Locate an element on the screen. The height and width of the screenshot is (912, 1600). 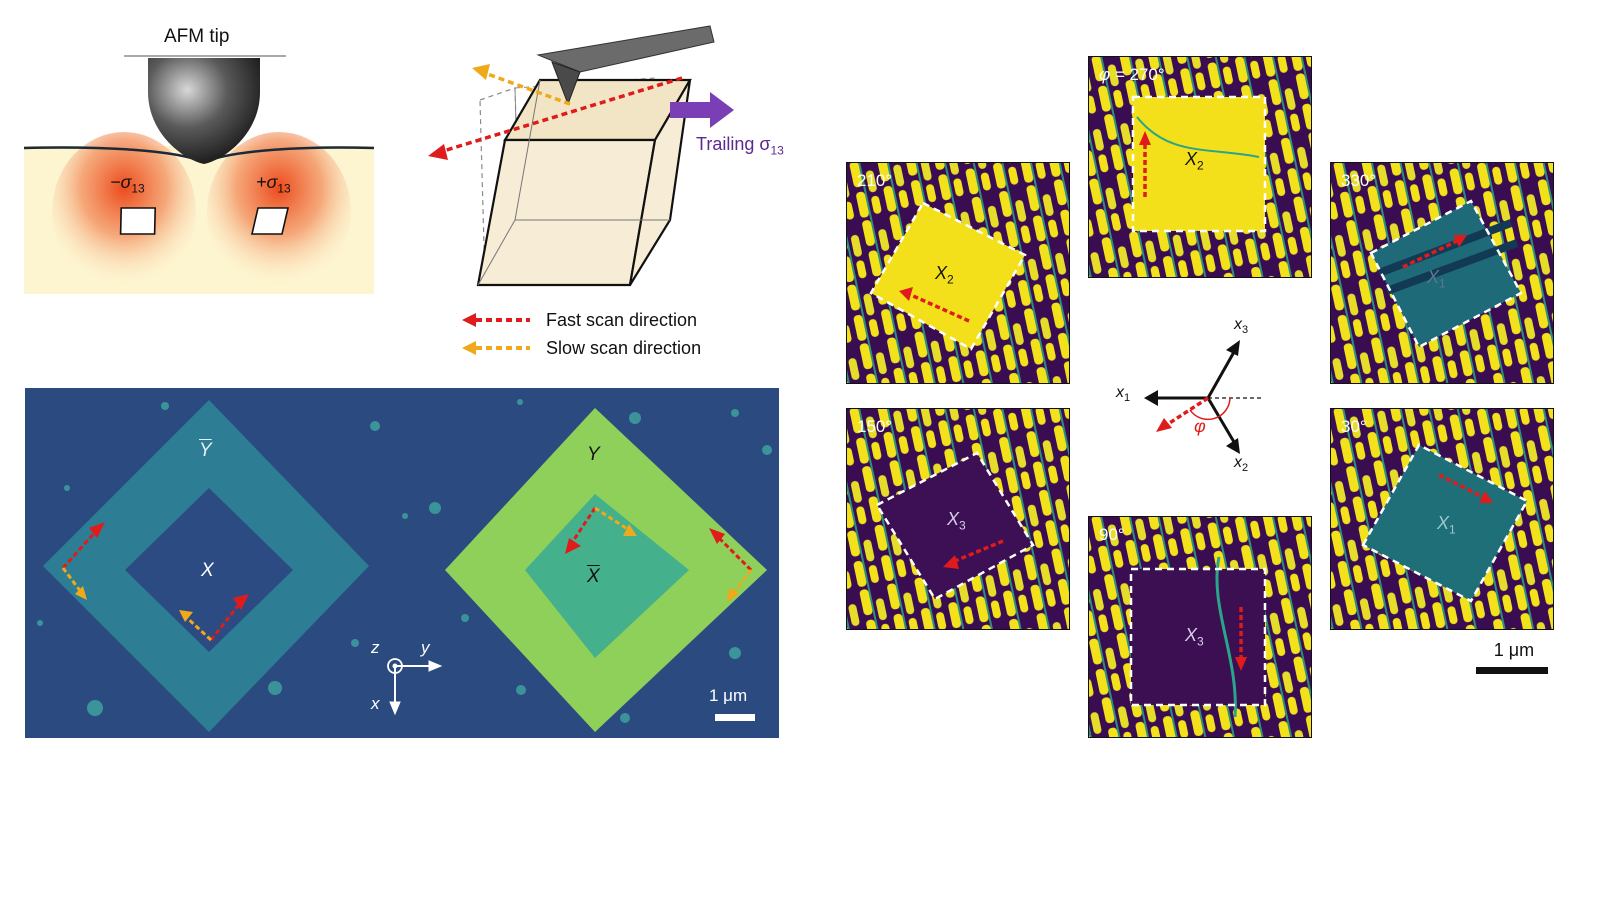
tile-330-image is located at coordinates (1442, 273).